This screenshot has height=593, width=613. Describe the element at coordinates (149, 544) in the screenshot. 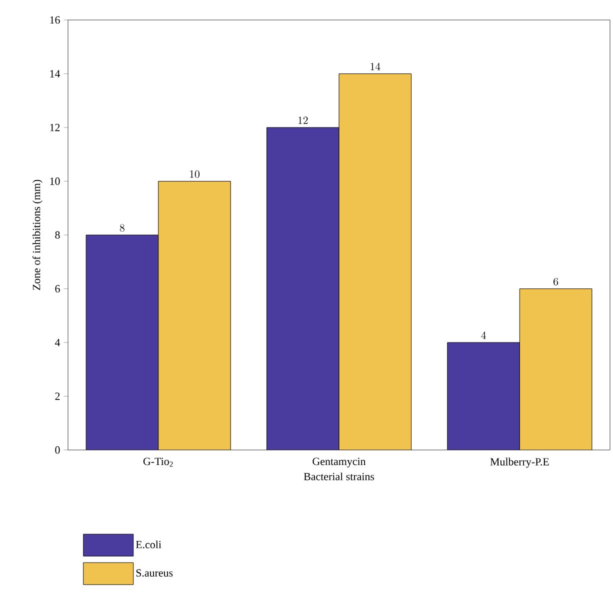

I see `legend-label: E.coli` at that location.